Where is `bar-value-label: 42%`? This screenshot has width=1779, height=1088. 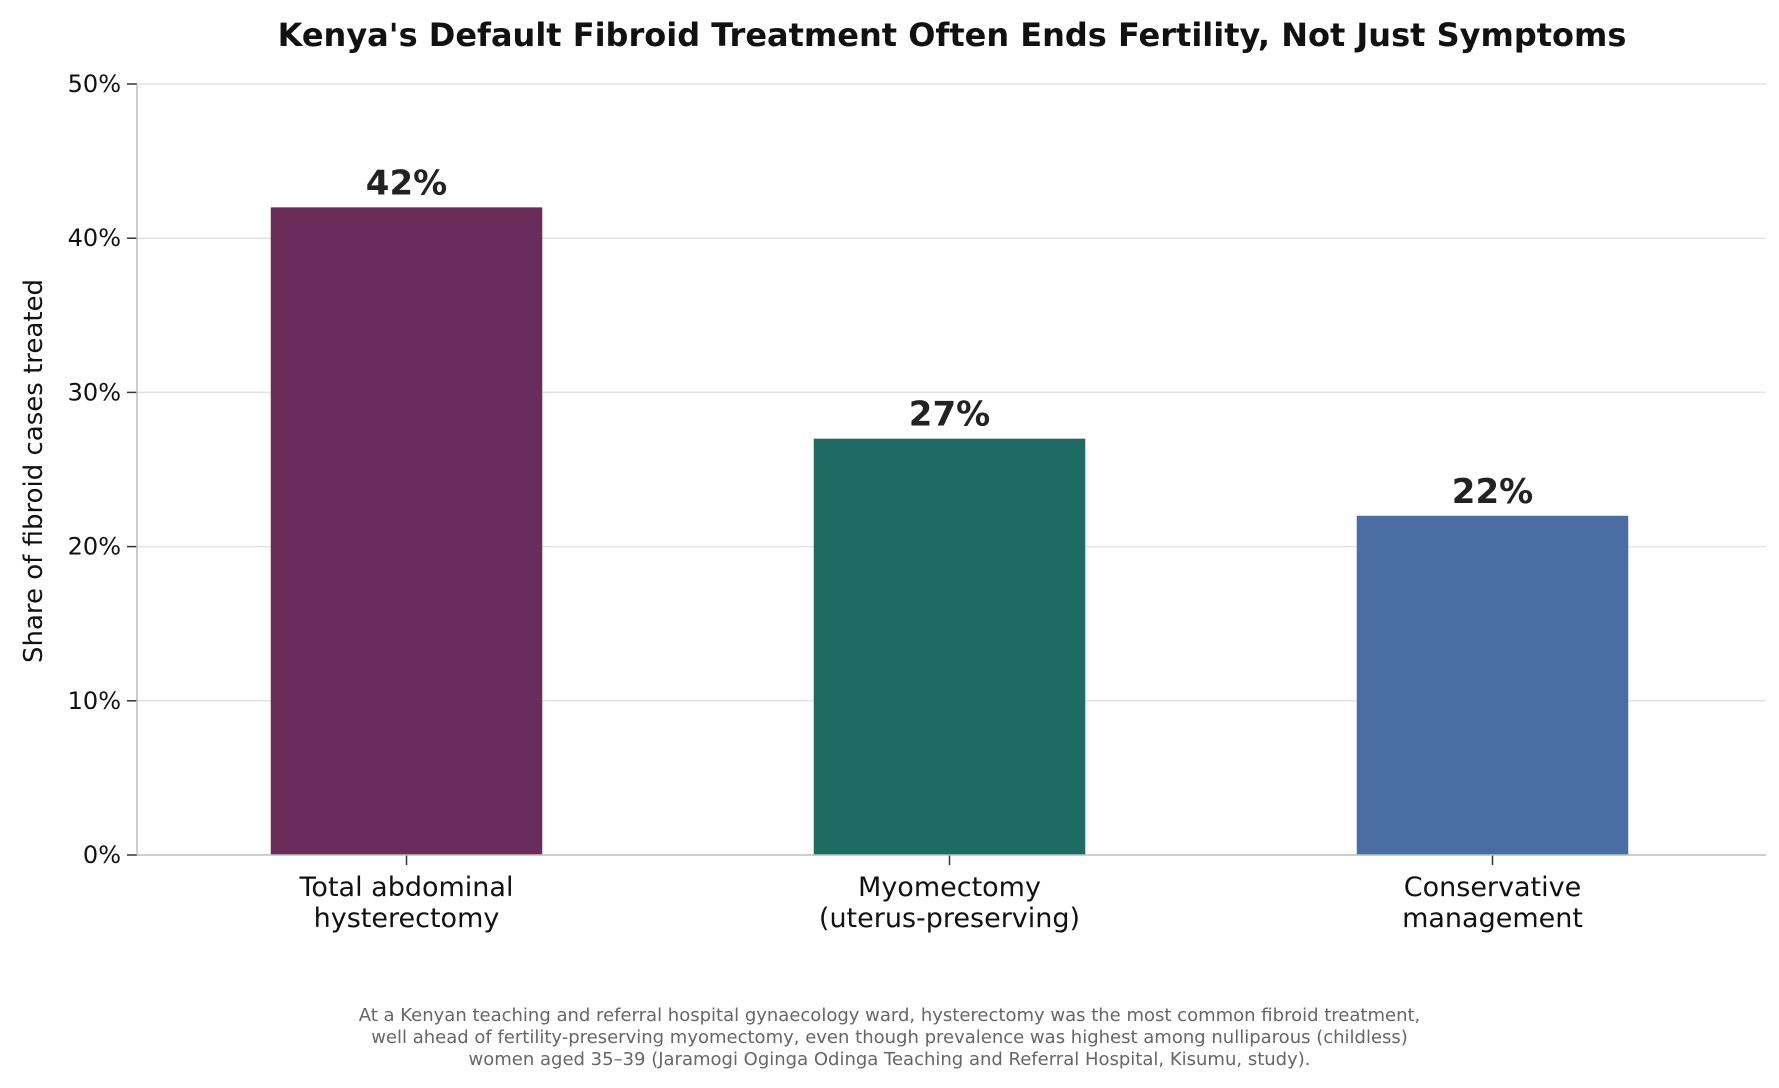
bar-value-label: 42% is located at coordinates (406, 183).